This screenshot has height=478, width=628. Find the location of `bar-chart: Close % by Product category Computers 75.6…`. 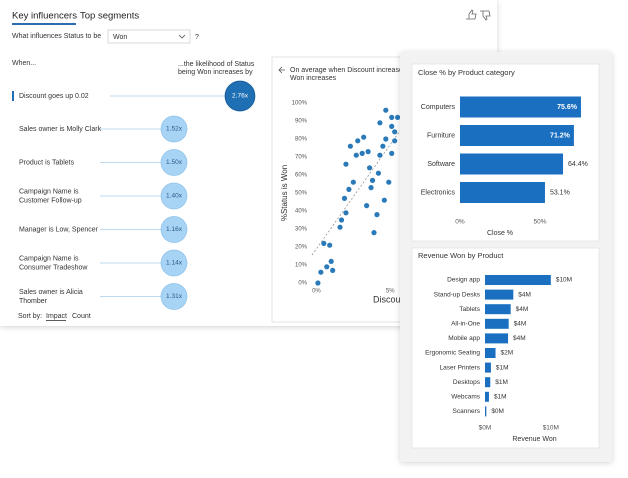

bar-chart: Close % by Product category Computers 75.6… is located at coordinates (503, 152).